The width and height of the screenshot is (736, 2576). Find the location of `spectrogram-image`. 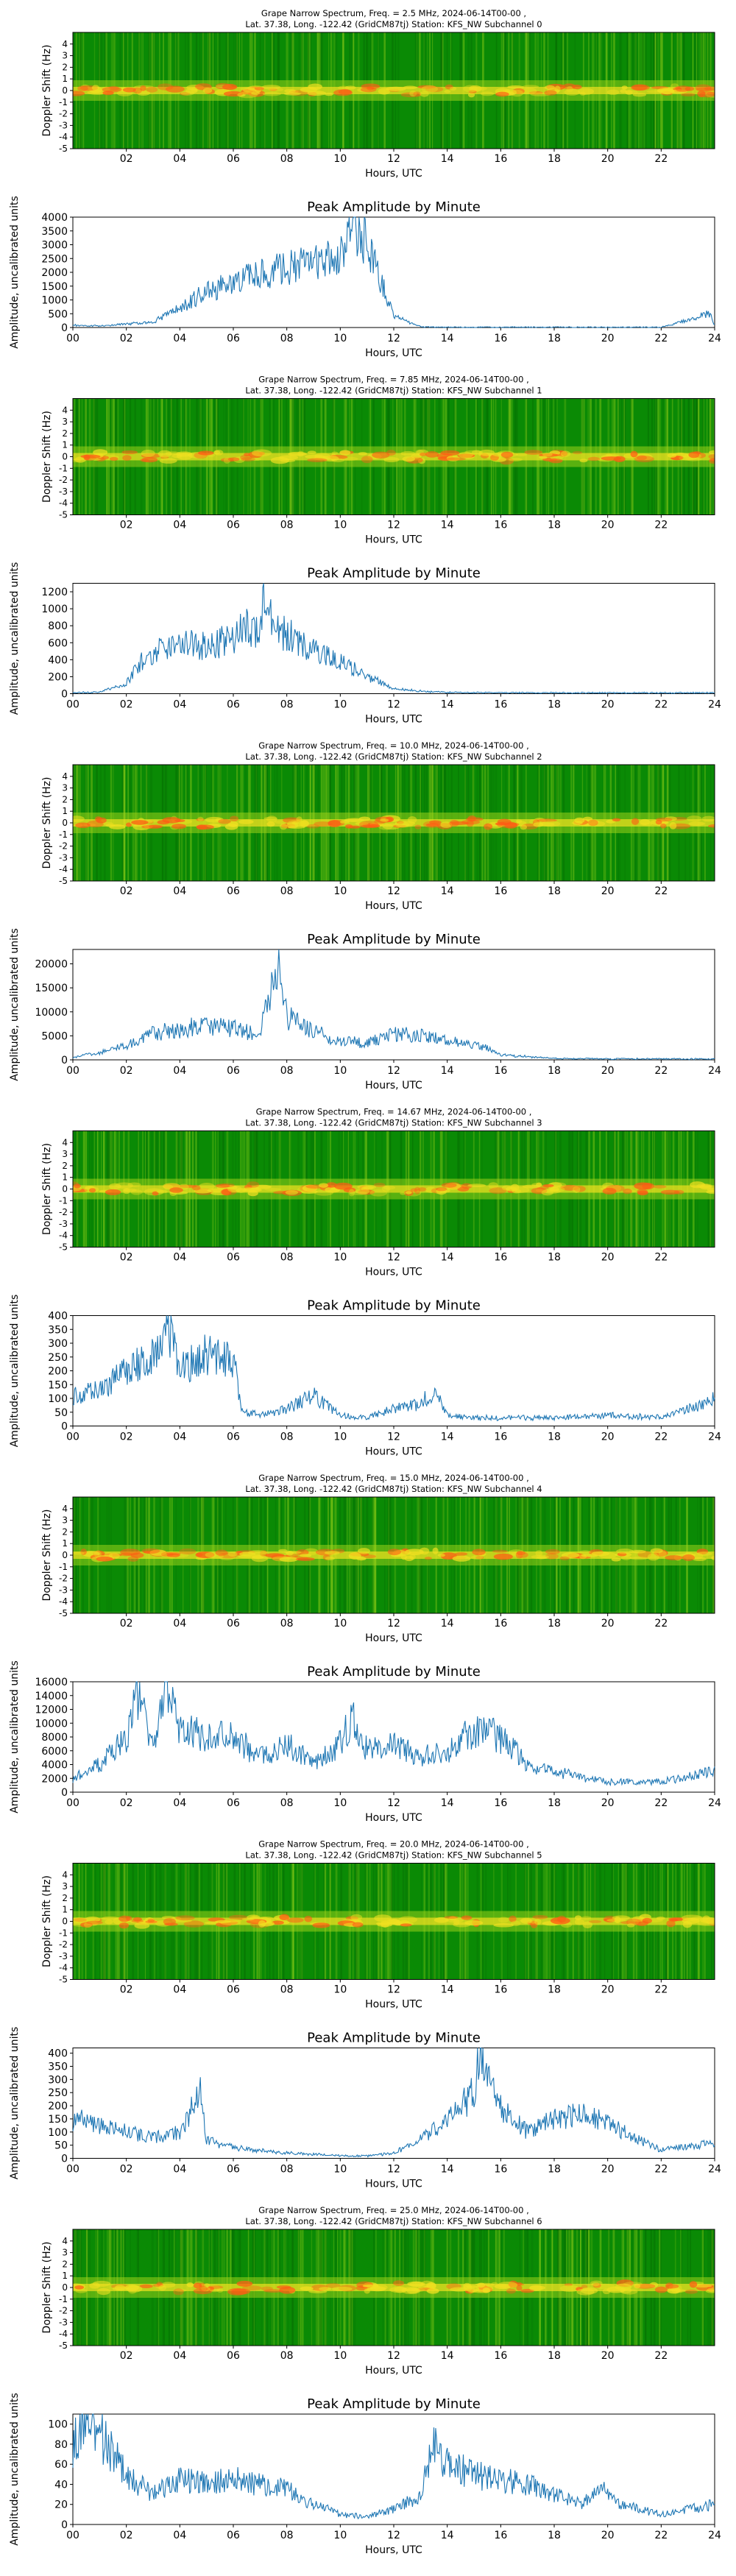

spectrogram-image is located at coordinates (394, 2287).